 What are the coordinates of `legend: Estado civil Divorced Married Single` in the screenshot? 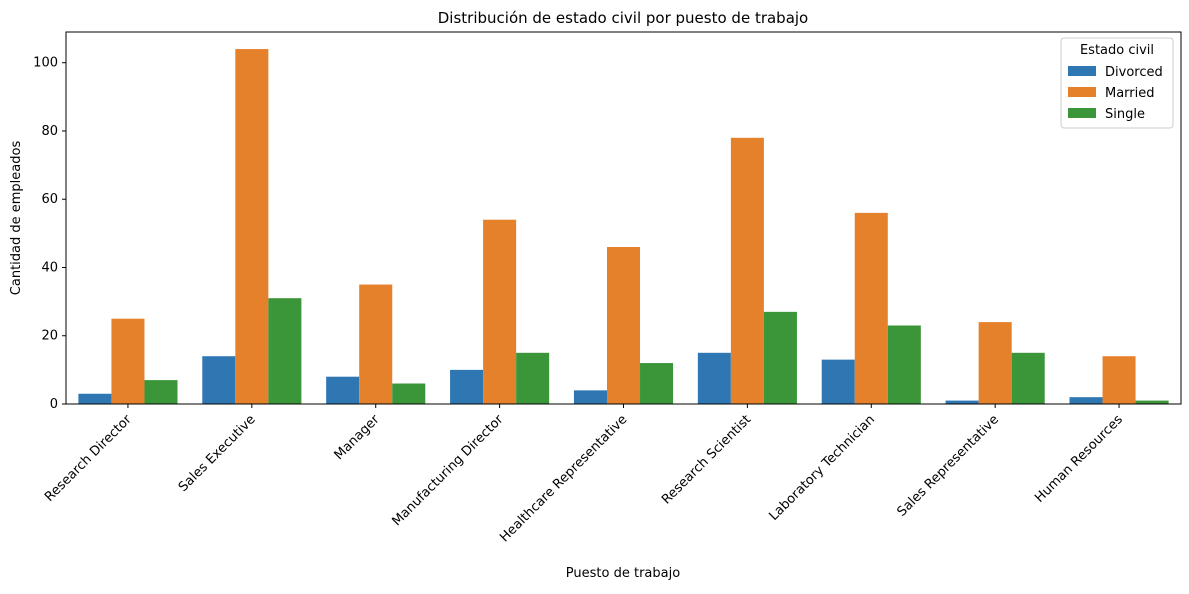 It's located at (1117, 83).